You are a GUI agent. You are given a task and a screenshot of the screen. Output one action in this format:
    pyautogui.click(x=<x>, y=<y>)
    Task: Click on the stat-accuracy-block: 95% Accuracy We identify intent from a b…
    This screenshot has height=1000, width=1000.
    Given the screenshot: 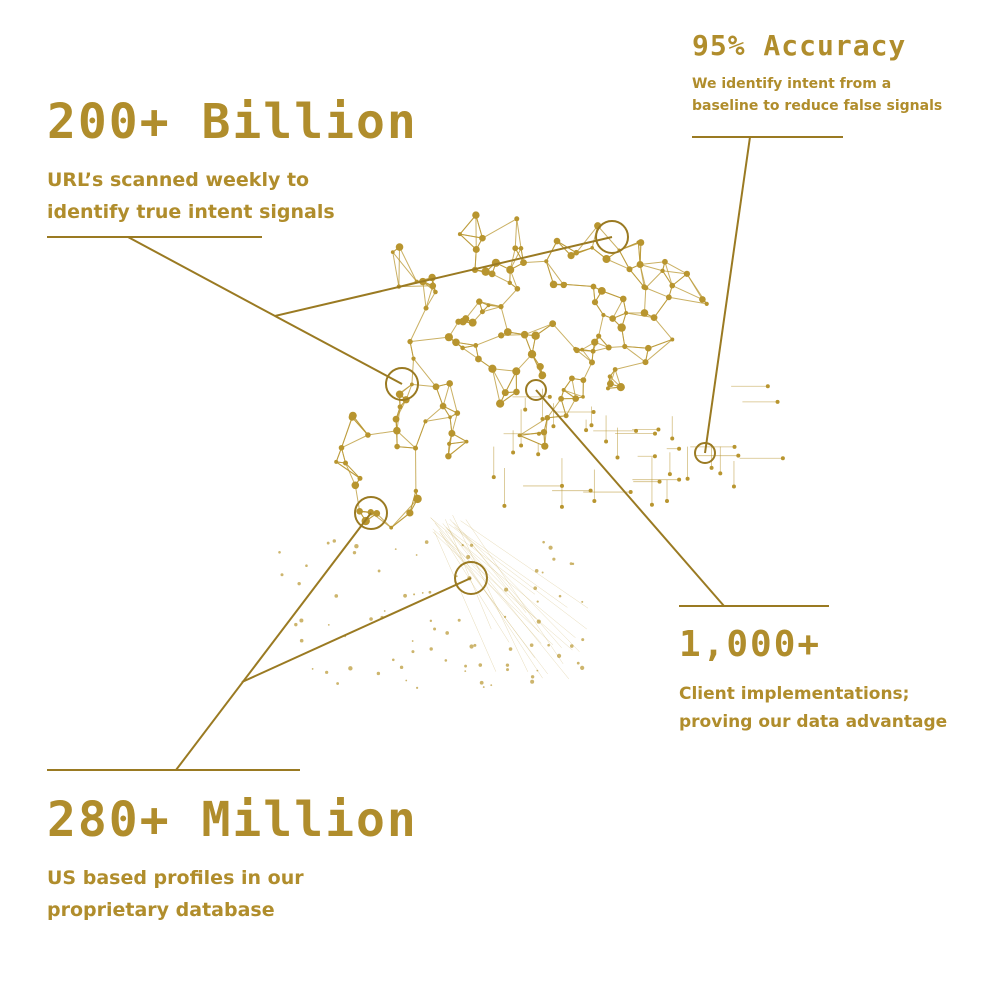 What is the action you would take?
    pyautogui.click(x=837, y=74)
    